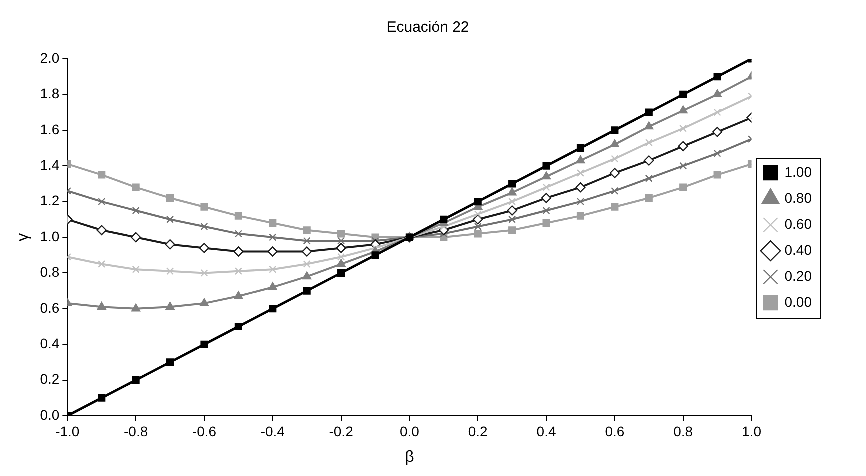 Image resolution: width=866 pixels, height=476 pixels. Describe the element at coordinates (752, 431) in the screenshot. I see `x-tick-label: 1.0` at that location.